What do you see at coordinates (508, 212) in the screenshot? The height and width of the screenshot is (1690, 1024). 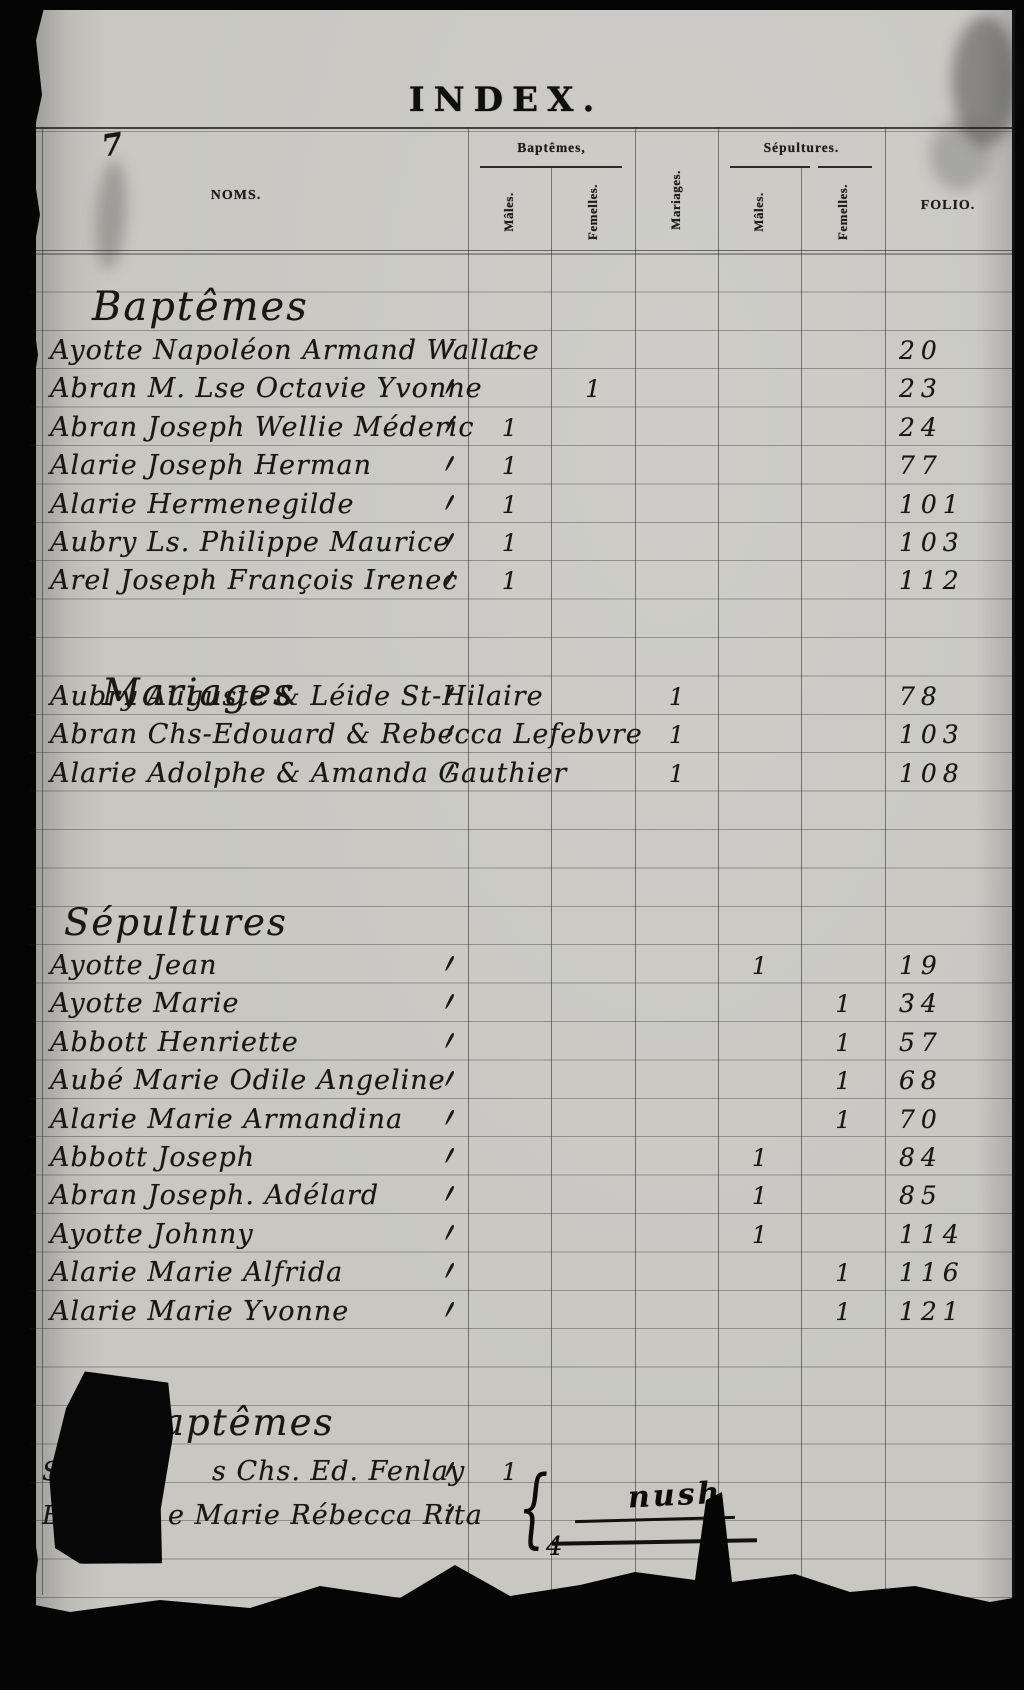 I see `col-label-baptemes-males: Mâles.` at bounding box center [508, 212].